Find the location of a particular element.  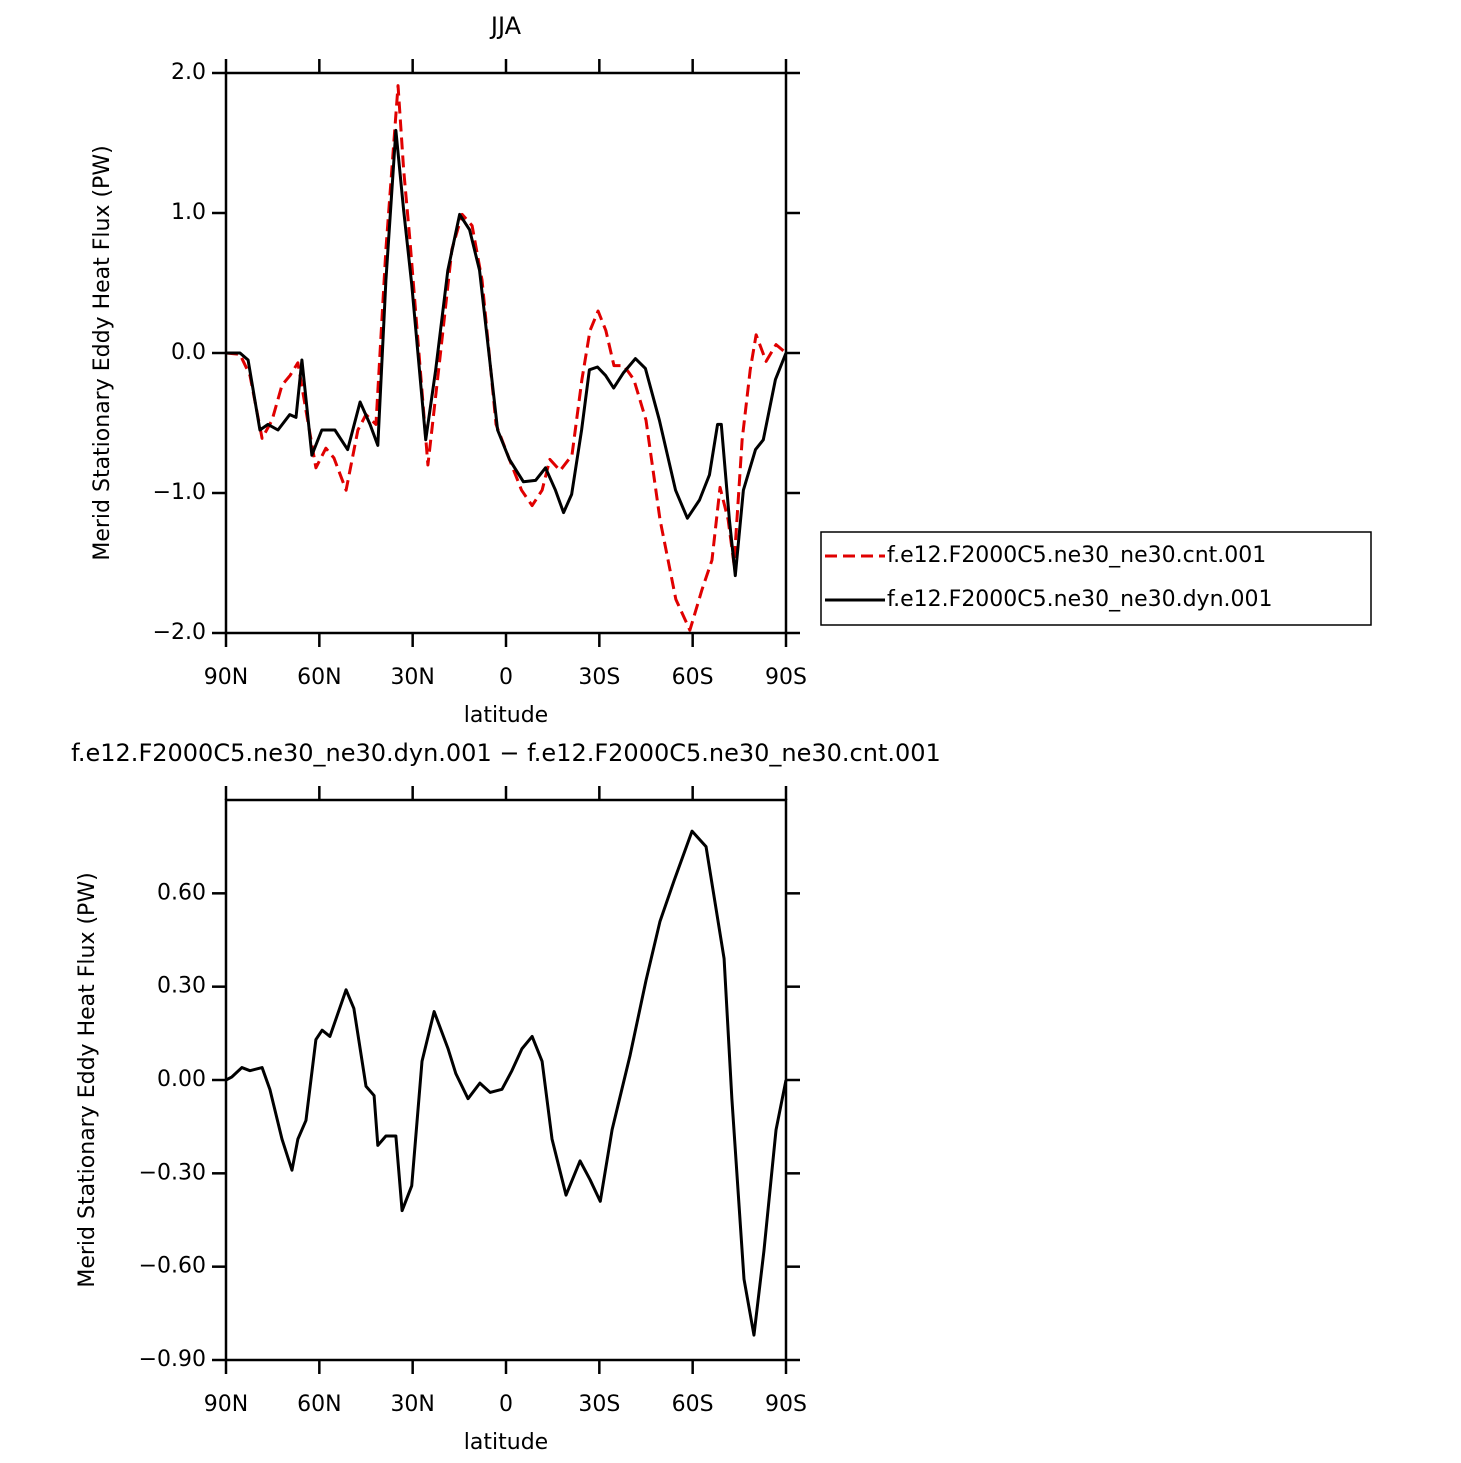

legend-box is located at coordinates (1096, 578).